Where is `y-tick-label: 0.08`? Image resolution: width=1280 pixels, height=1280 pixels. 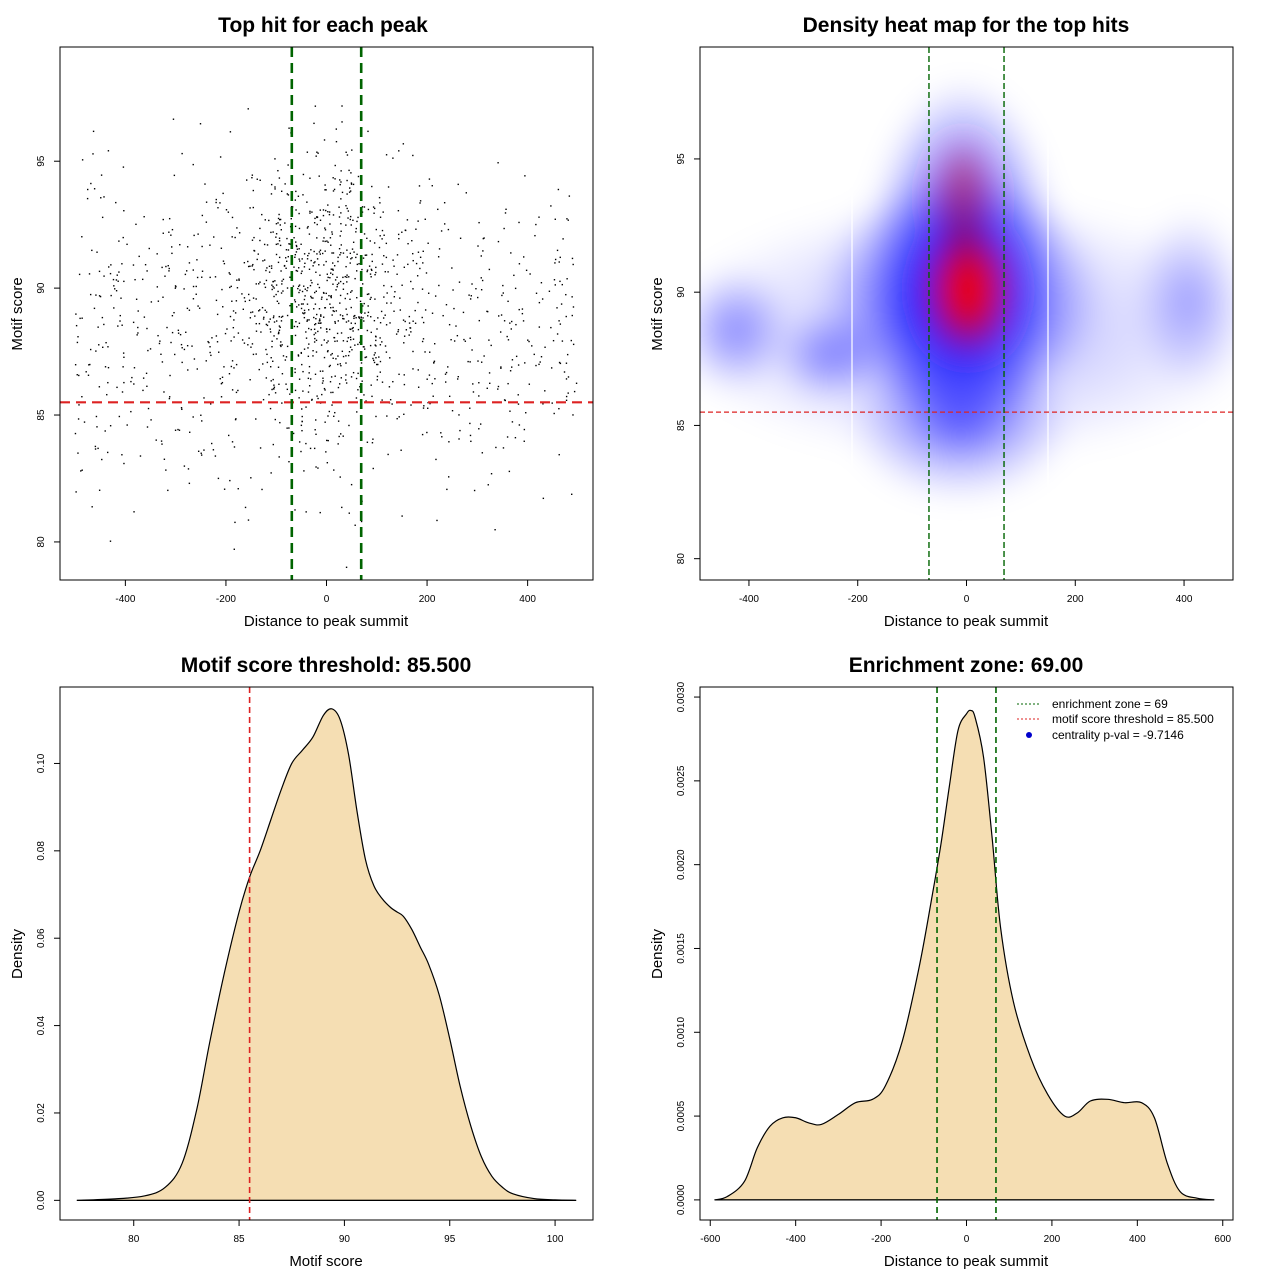 y-tick-label: 0.08 is located at coordinates (41, 851).